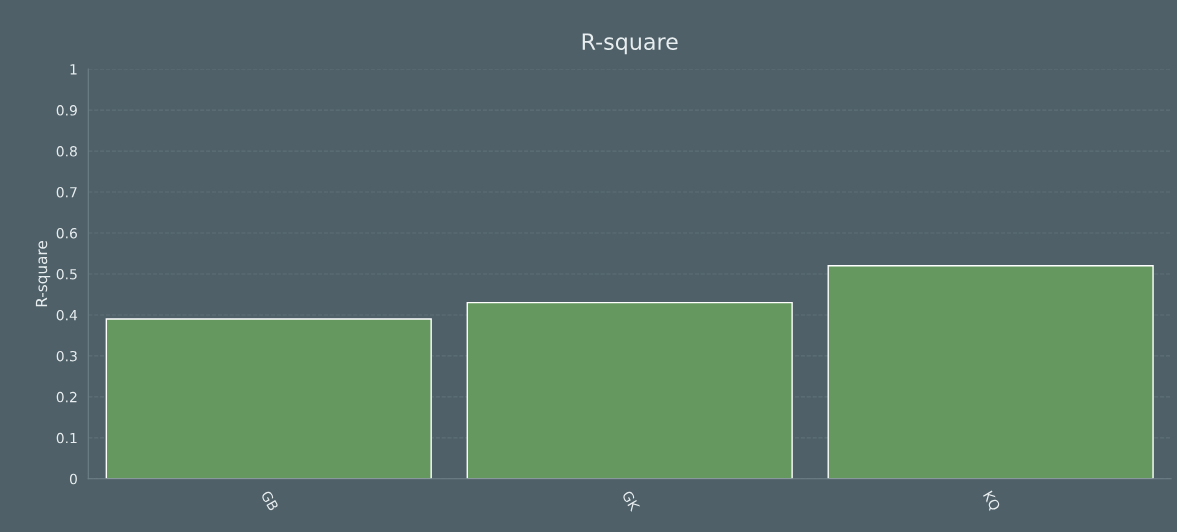 The width and height of the screenshot is (1177, 532). I want to click on y-axis-title: R-square, so click(43, 274).